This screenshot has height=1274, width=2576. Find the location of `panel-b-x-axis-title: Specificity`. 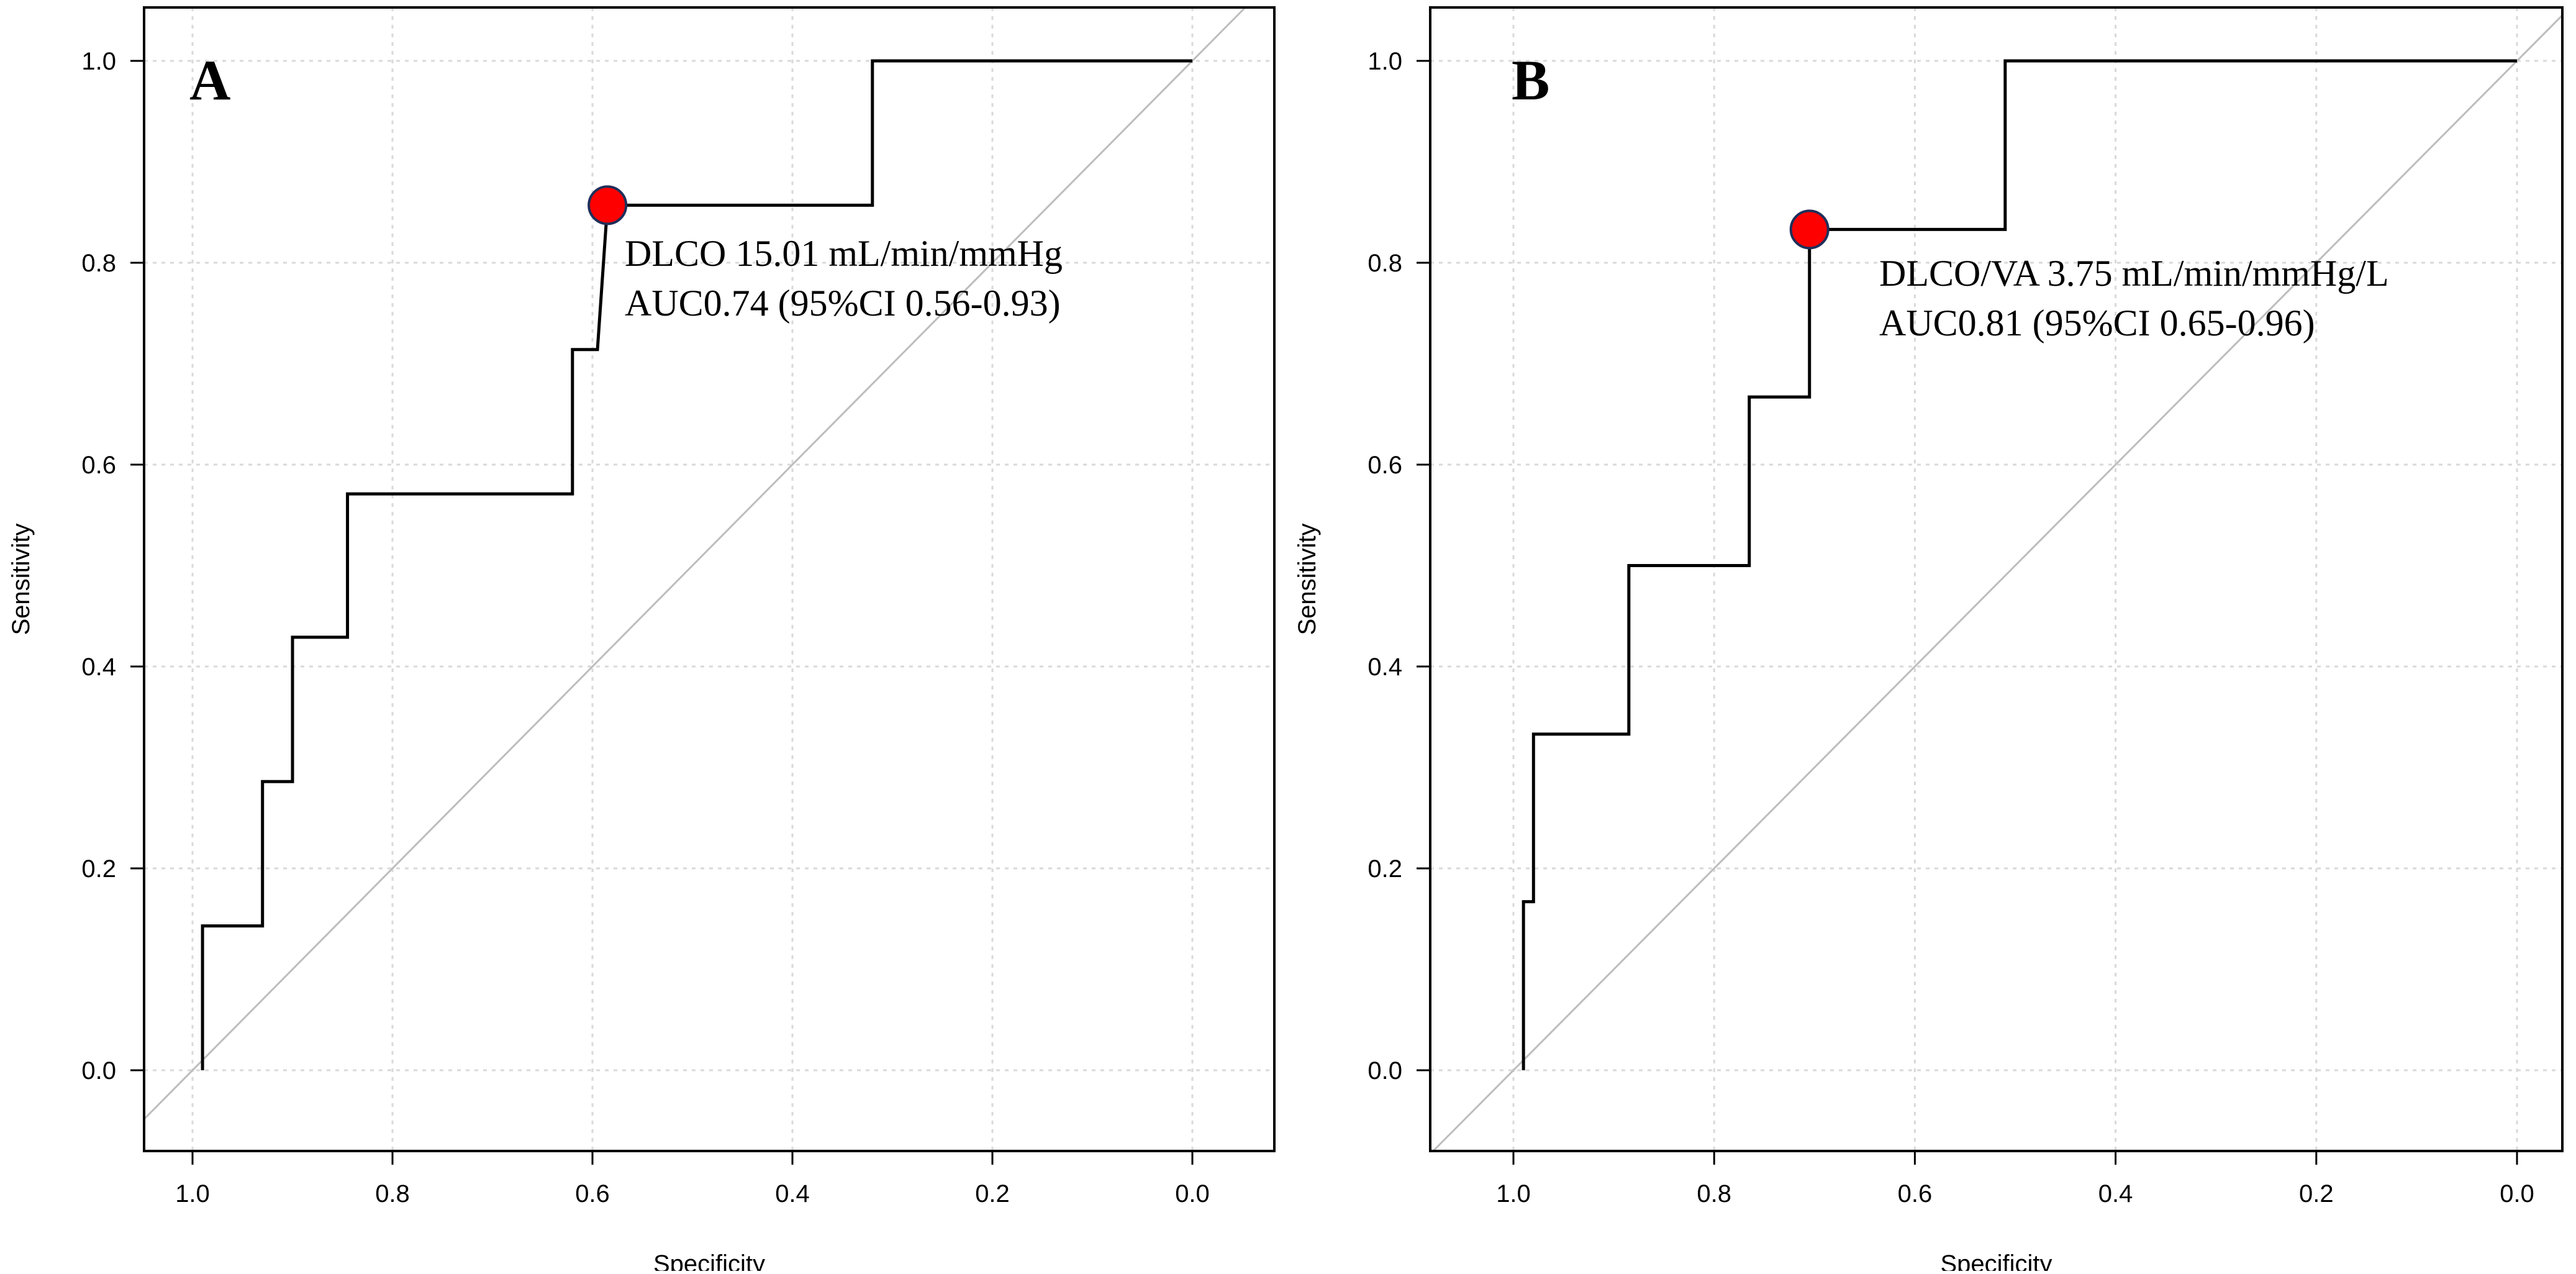

panel-b-x-axis-title: Specificity is located at coordinates (1996, 1260).